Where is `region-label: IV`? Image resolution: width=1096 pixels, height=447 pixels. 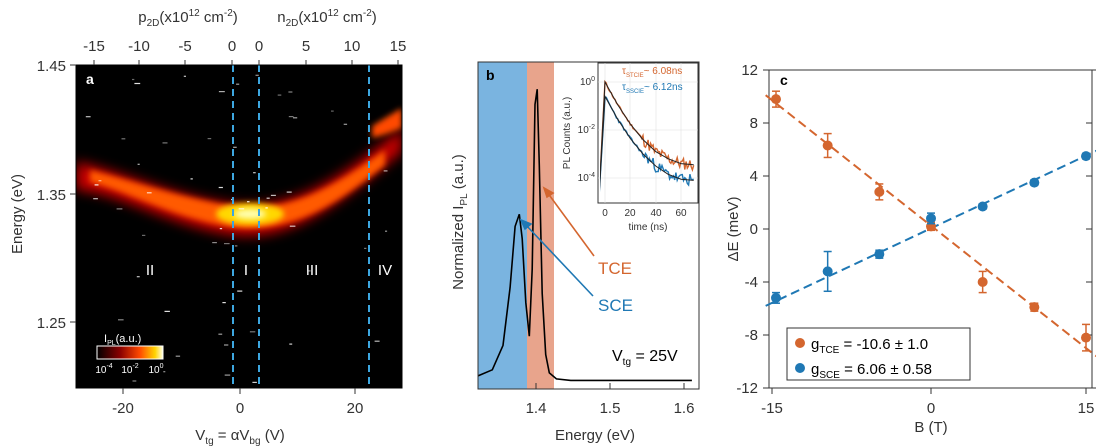
region-label: IV is located at coordinates (385, 270).